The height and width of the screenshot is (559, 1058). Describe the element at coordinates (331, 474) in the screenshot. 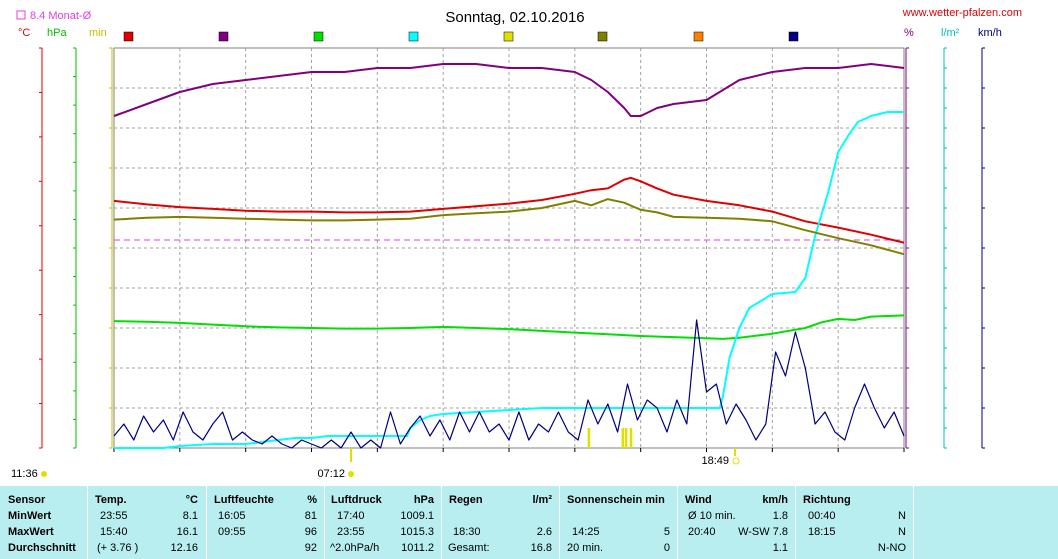

I see `sunrise-time: 07:12` at that location.